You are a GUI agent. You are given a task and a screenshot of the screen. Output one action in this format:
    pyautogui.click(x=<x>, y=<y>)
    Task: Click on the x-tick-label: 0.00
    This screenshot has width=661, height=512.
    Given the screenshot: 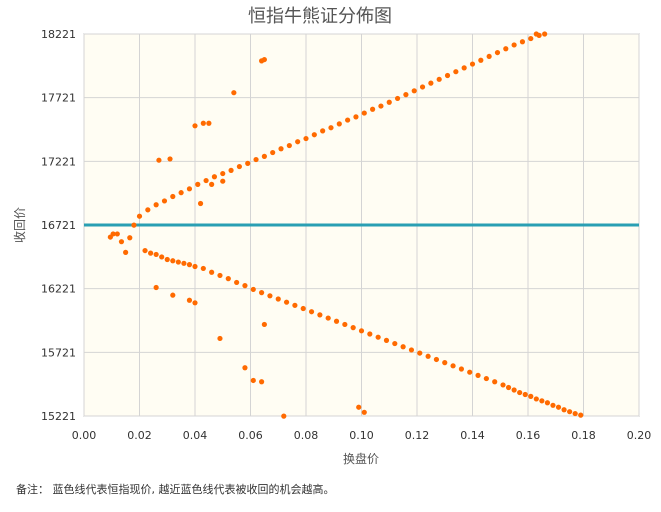 What is the action you would take?
    pyautogui.click(x=84, y=435)
    